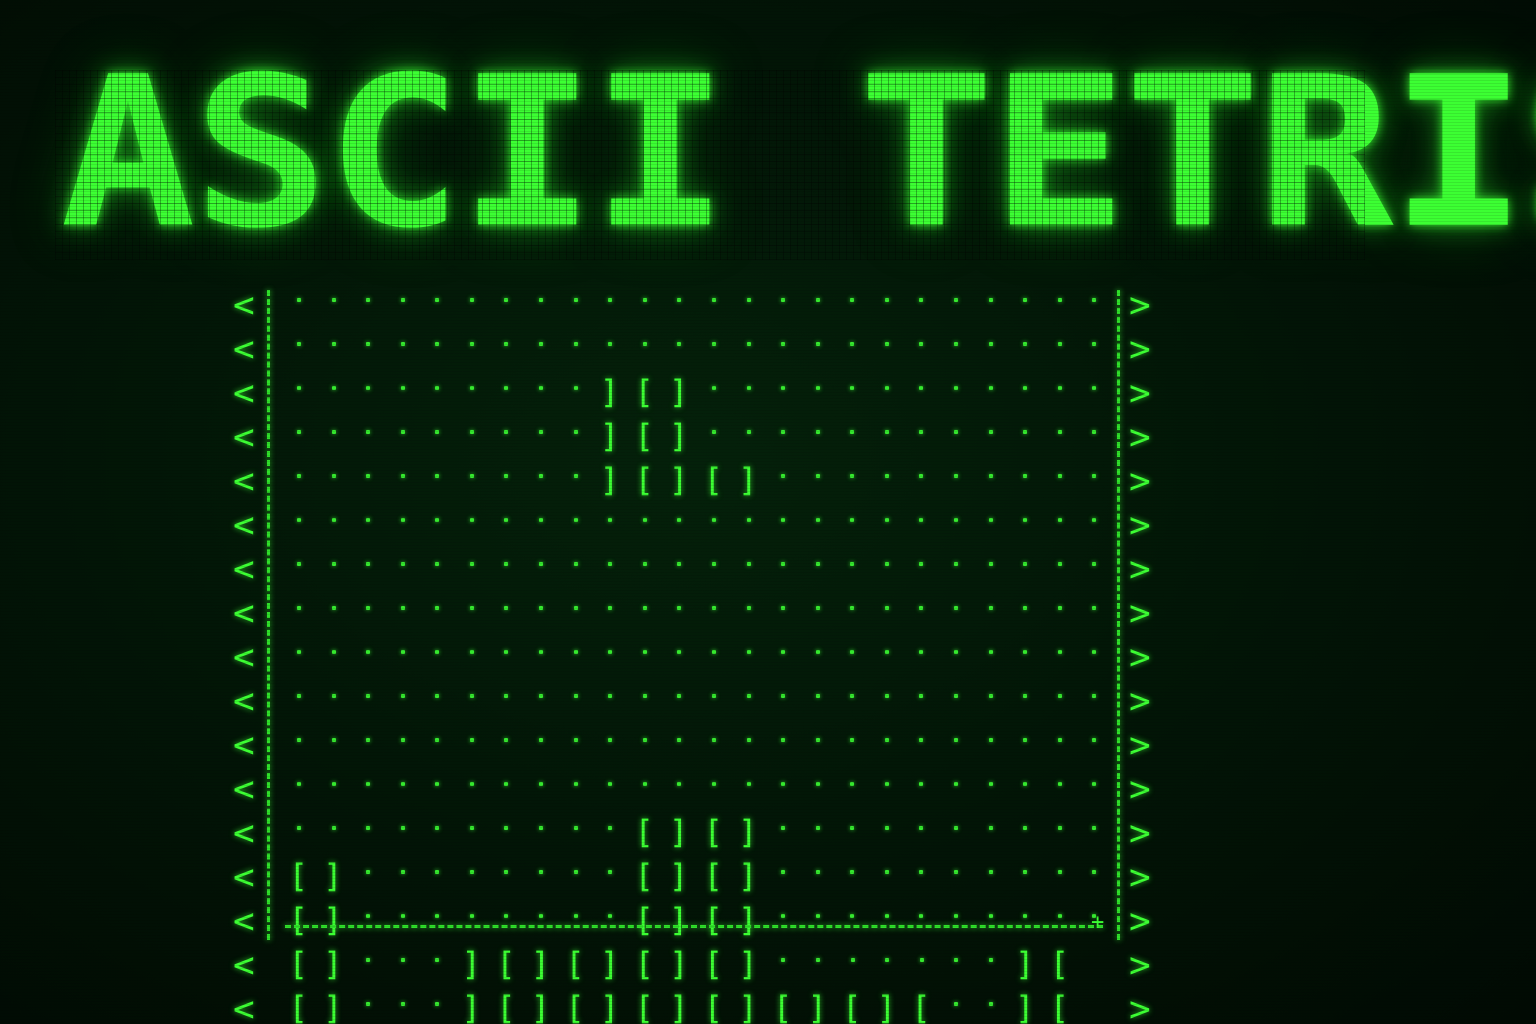 The image size is (1536, 1024). What do you see at coordinates (1118, 615) in the screenshot?
I see `right-wall-line` at bounding box center [1118, 615].